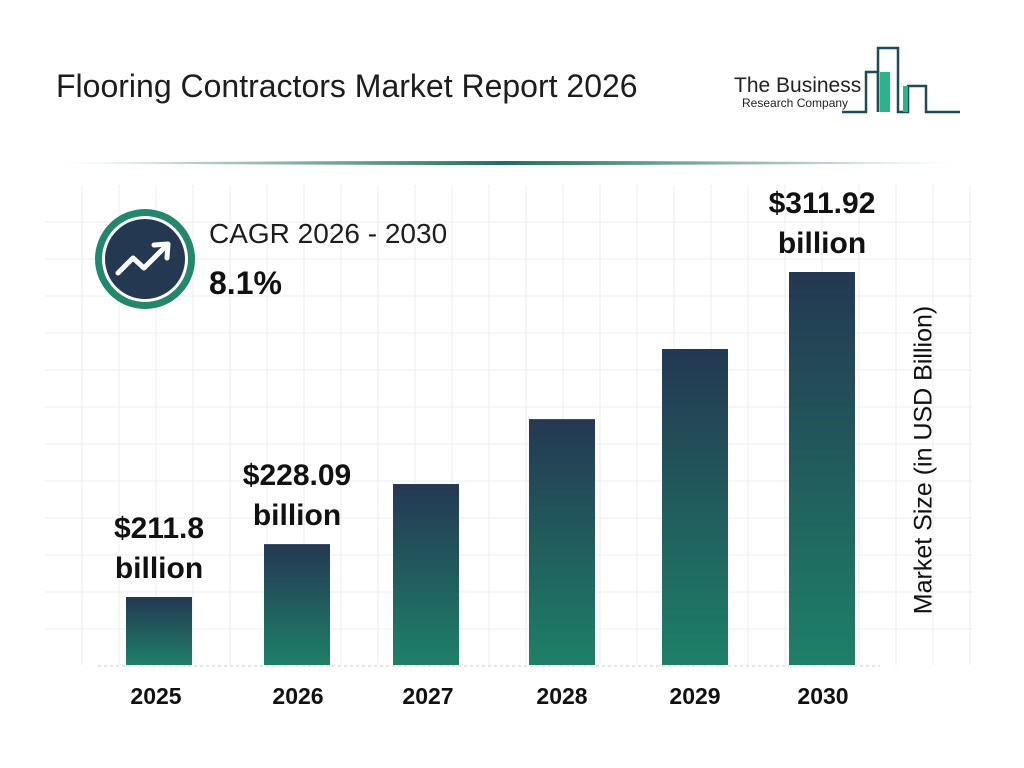  I want to click on x-tick-label: 2027, so click(428, 696).